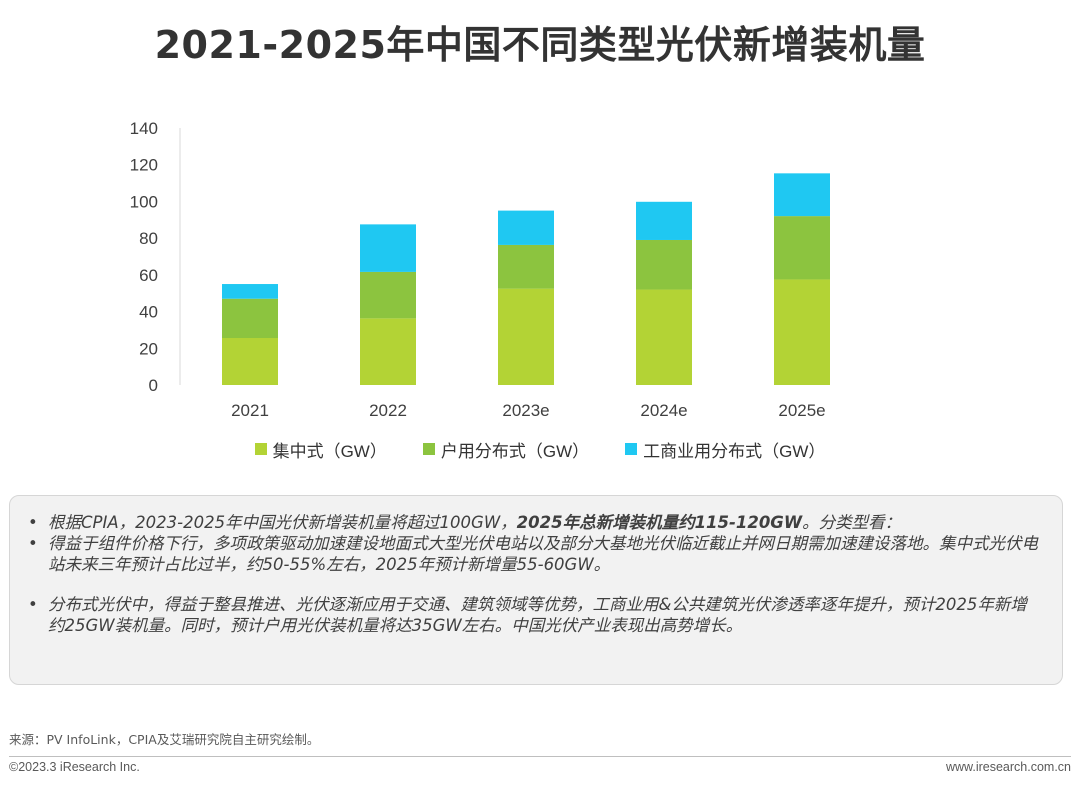 Image resolution: width=1080 pixels, height=790 pixels. What do you see at coordinates (801, 410) in the screenshot?
I see `x-tick-label: 2025e` at bounding box center [801, 410].